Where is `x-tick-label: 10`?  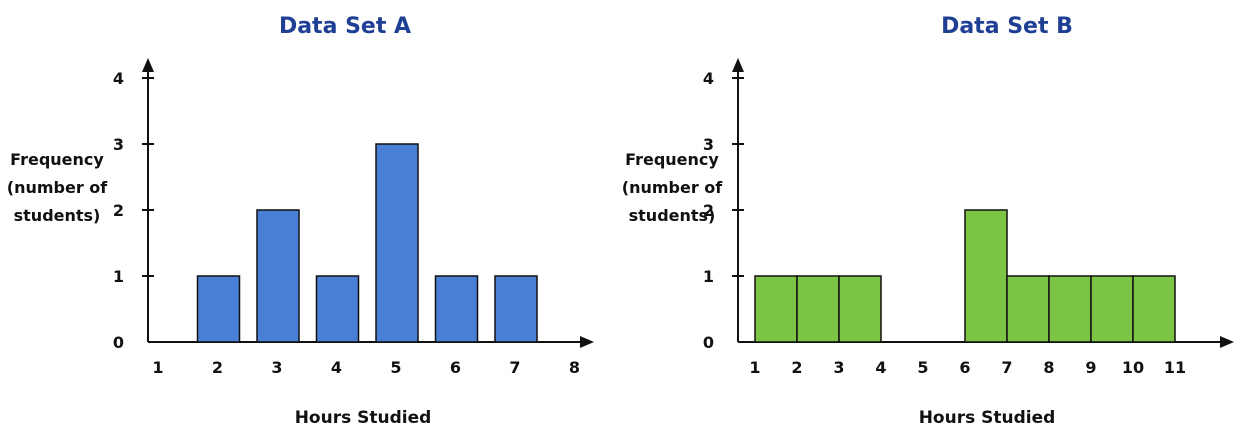
x-tick-label: 10 is located at coordinates (1133, 367).